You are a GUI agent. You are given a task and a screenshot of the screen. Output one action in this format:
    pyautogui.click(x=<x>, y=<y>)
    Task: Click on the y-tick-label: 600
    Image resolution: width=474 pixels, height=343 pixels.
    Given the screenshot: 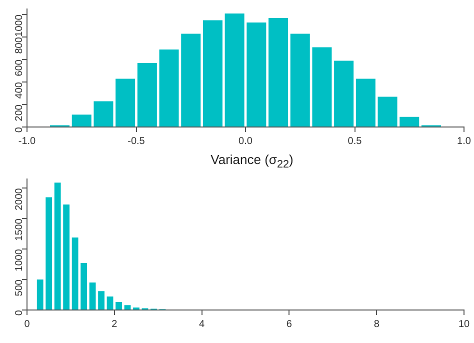 What is the action you would take?
    pyautogui.click(x=19, y=67)
    